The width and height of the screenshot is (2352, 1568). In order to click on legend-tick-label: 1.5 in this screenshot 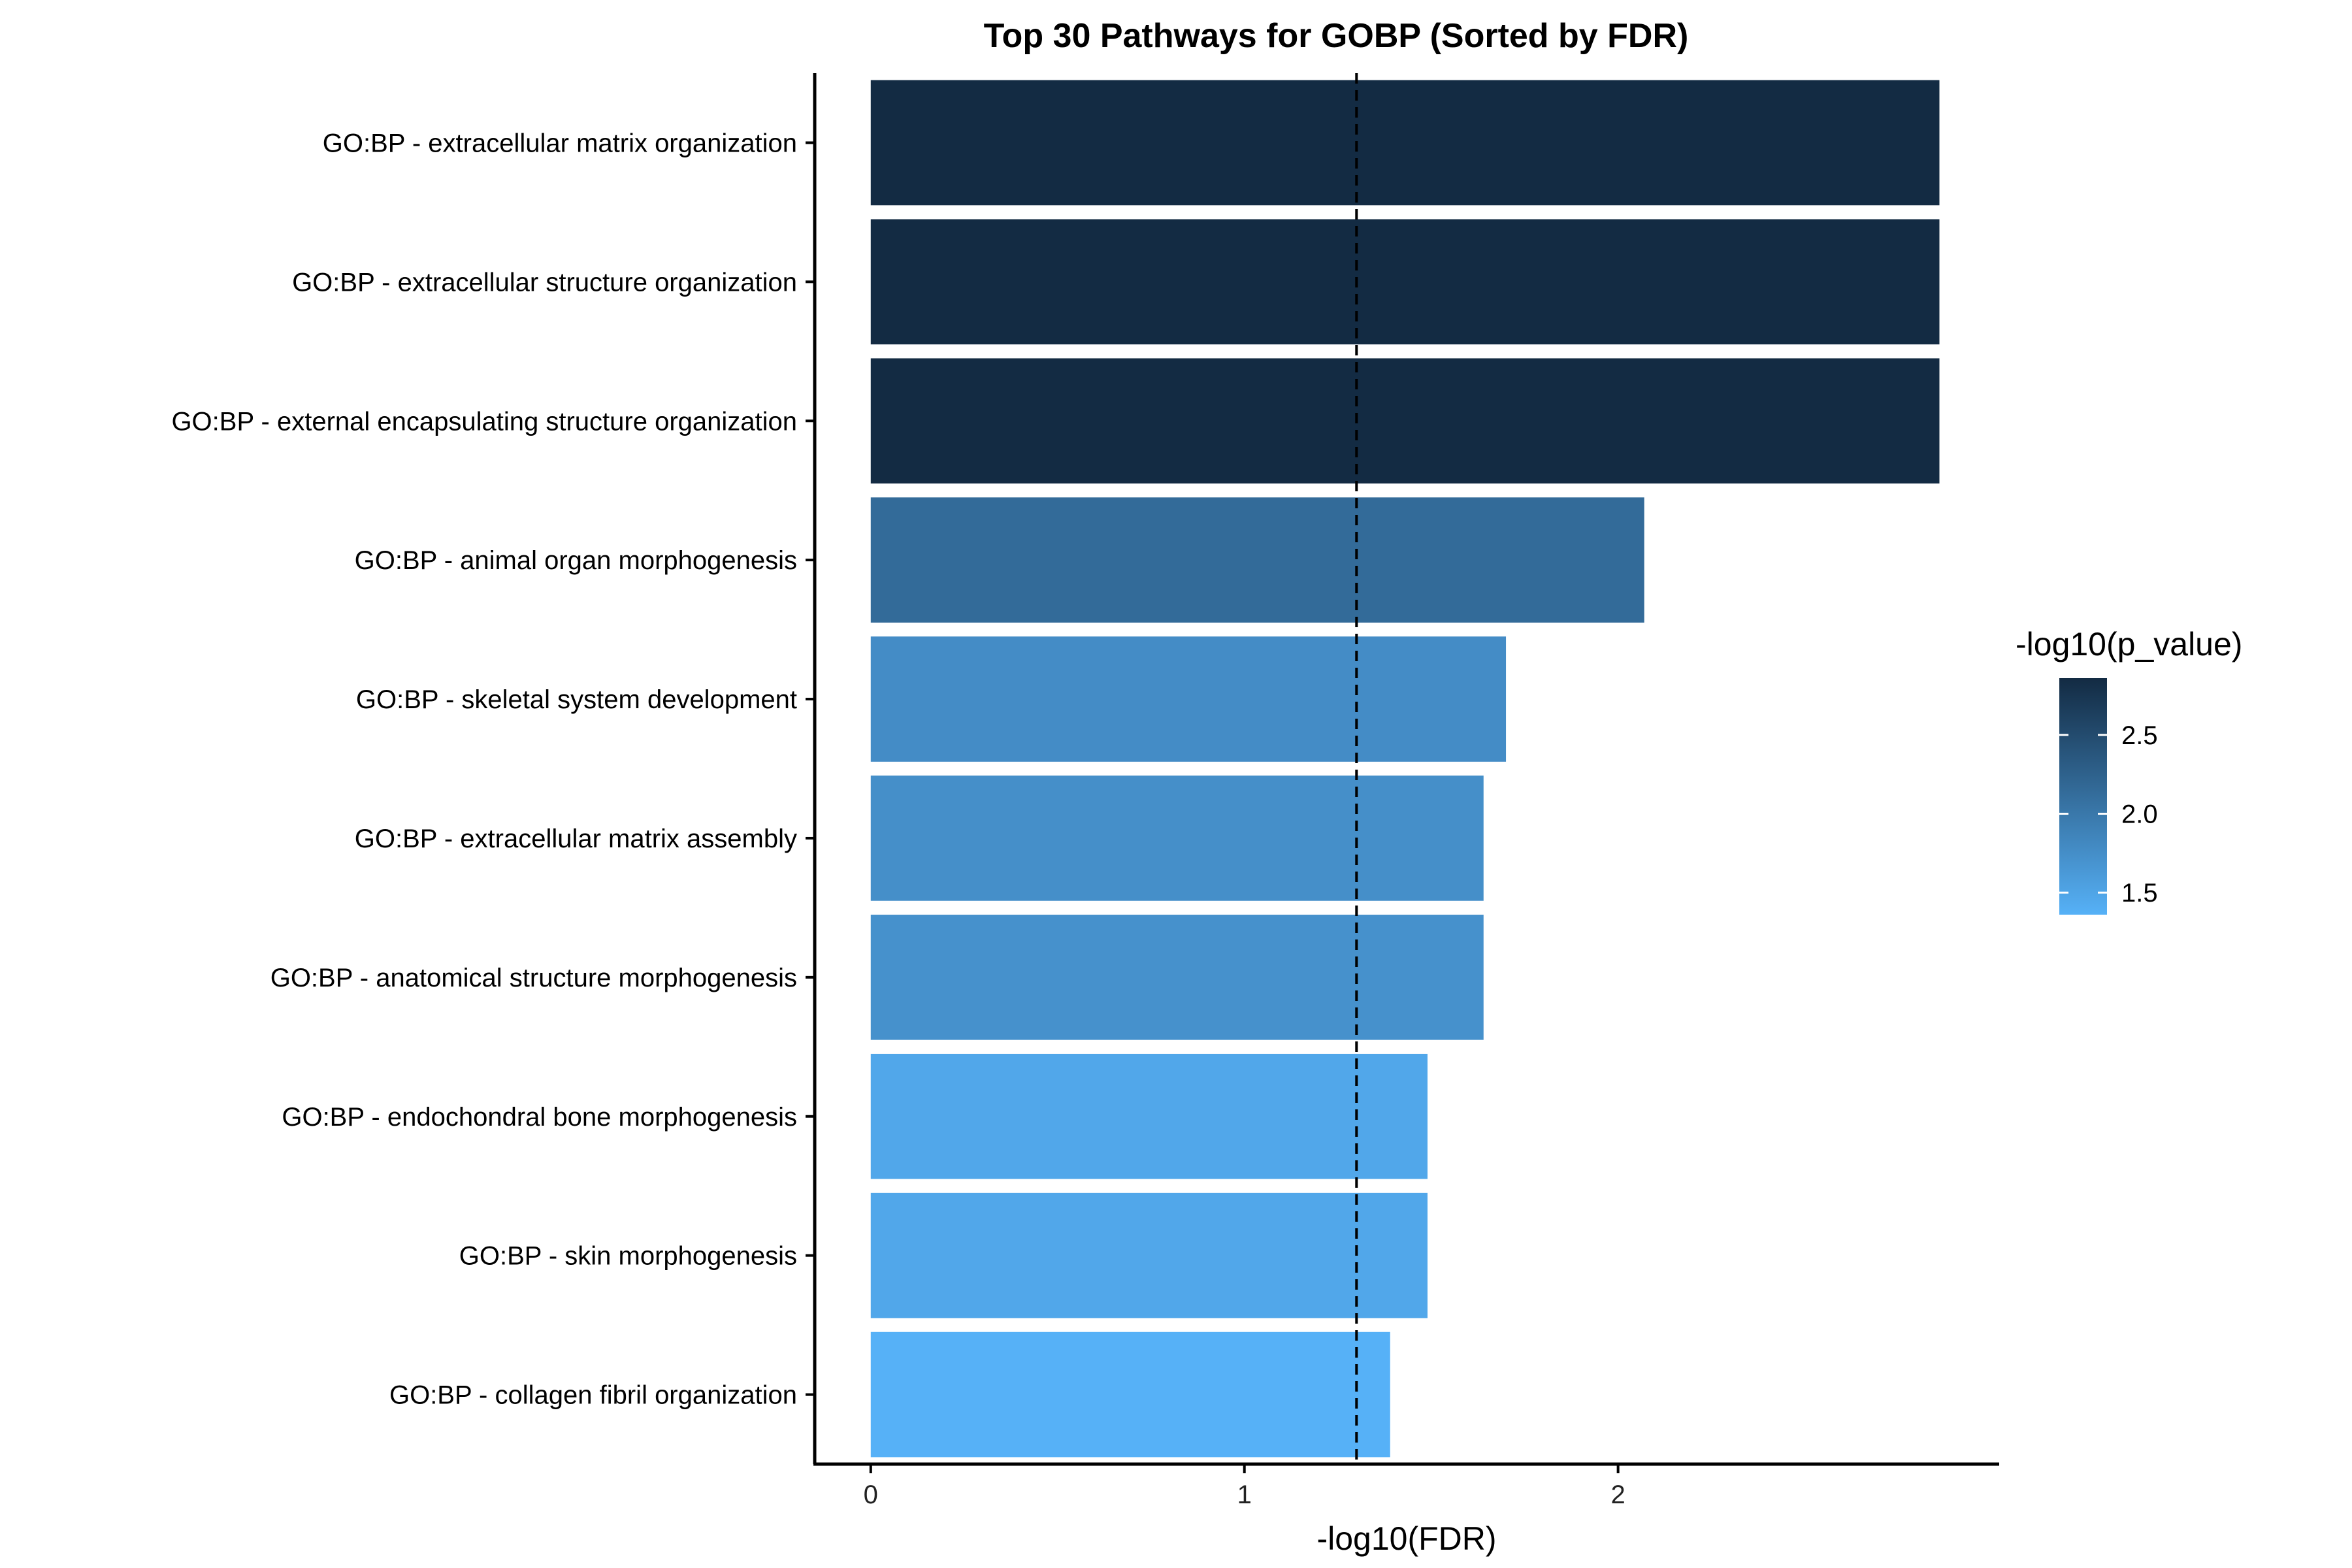, I will do `click(2139, 893)`.